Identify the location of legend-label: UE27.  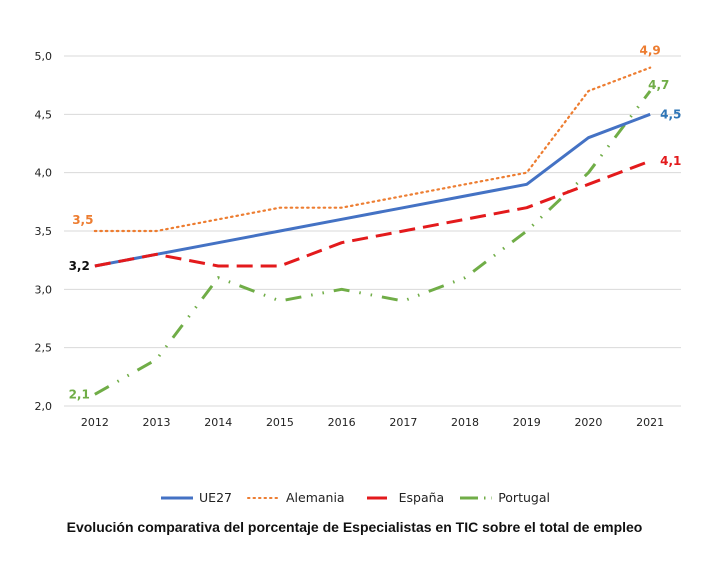
(215, 497).